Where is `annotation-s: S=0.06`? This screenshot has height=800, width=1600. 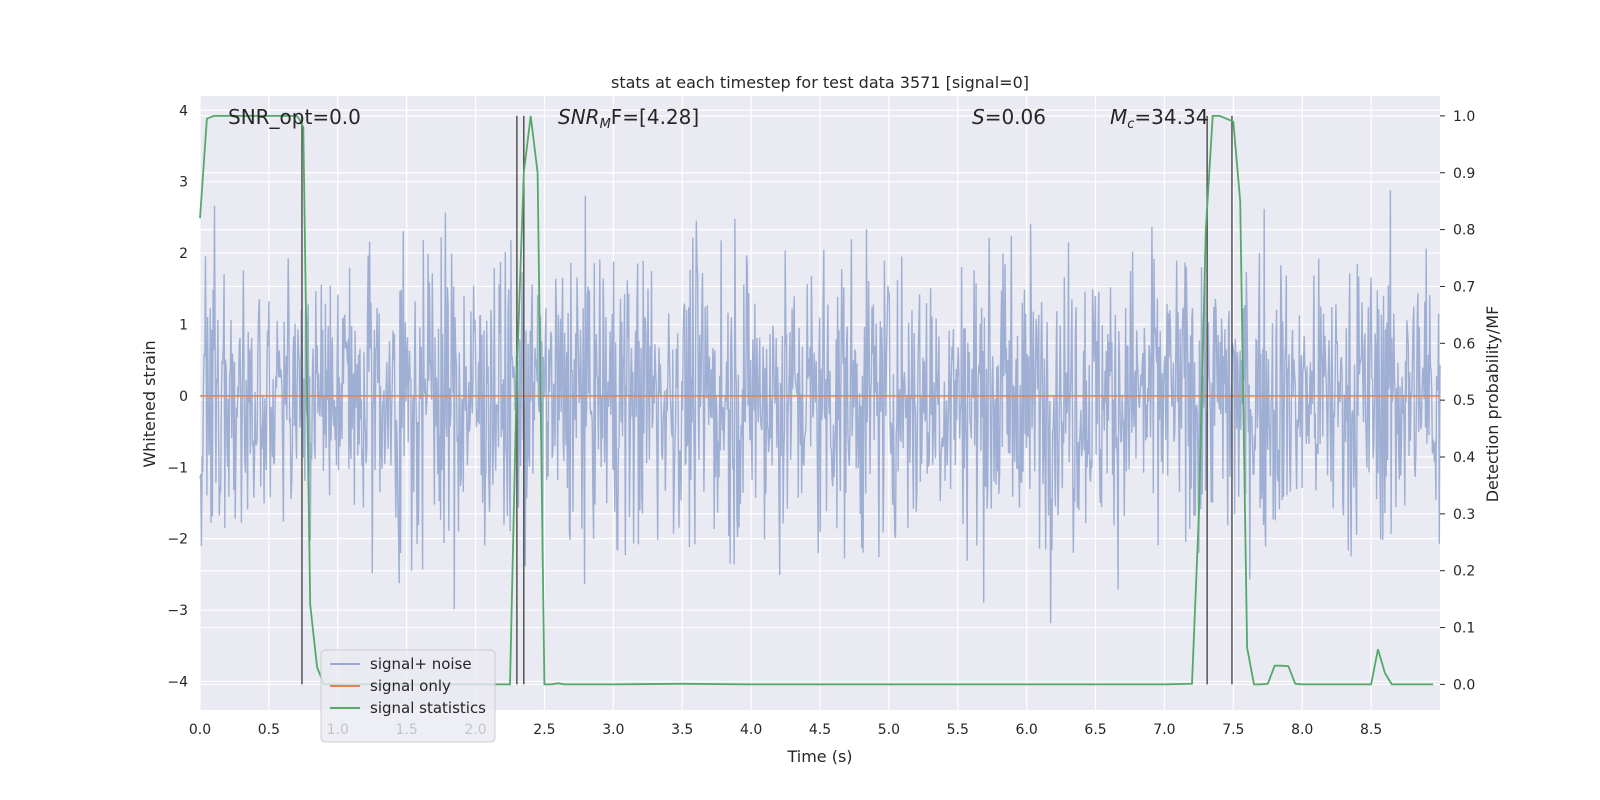
annotation-s: S=0.06 is located at coordinates (1009, 117).